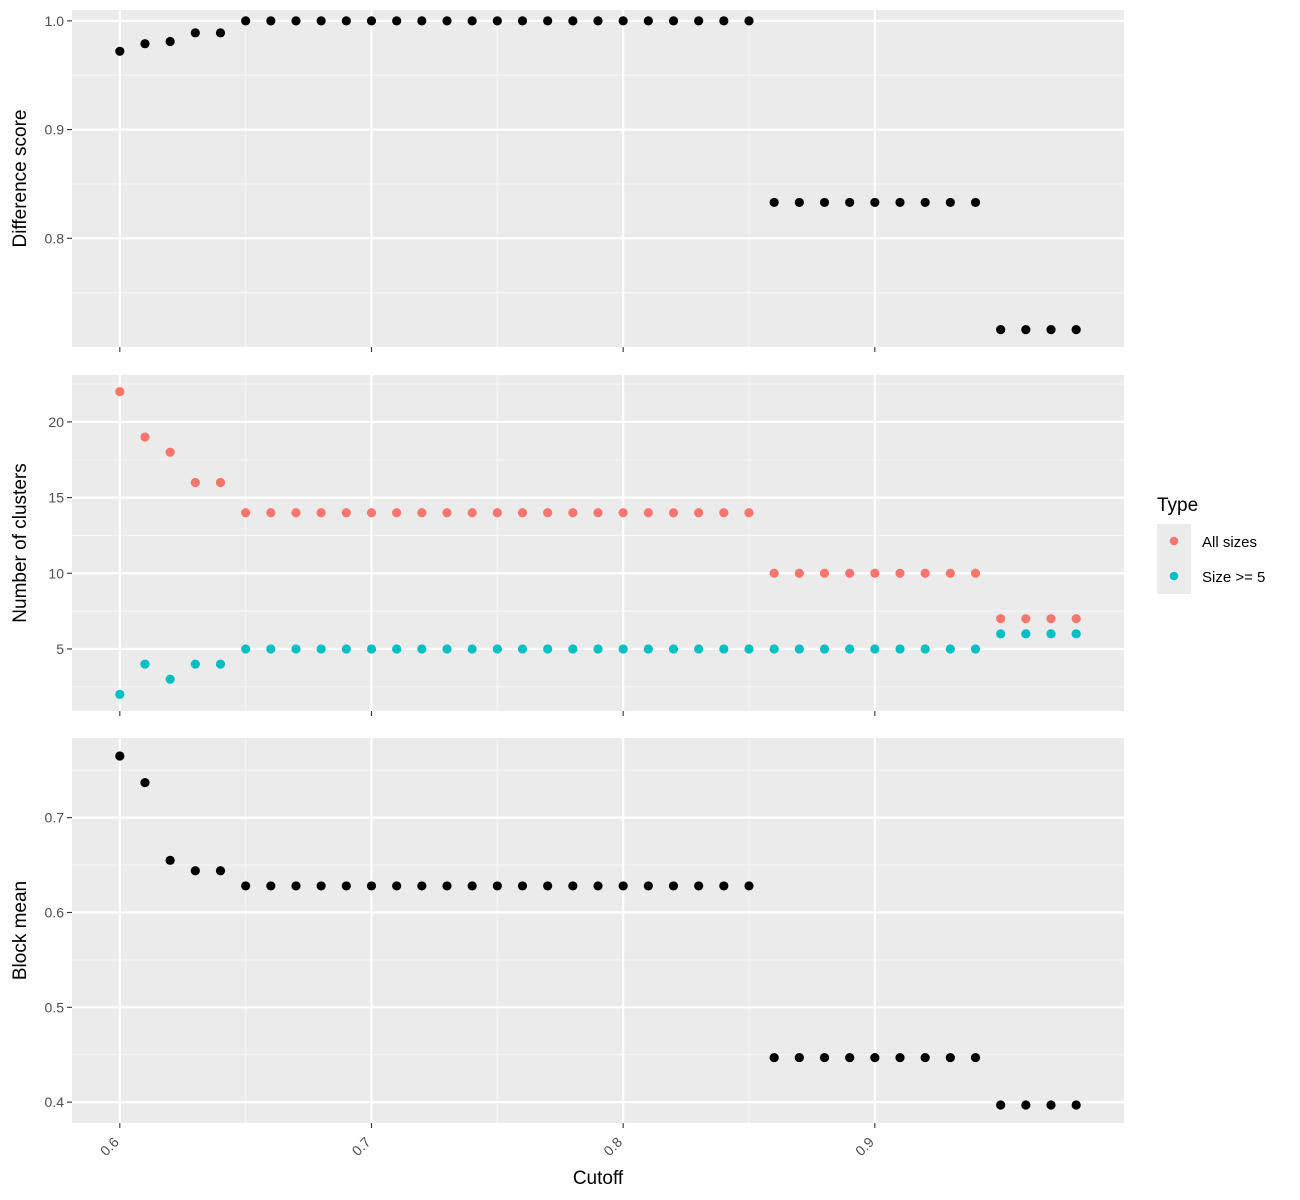  I want to click on y-tick-label: 15, so click(56, 498).